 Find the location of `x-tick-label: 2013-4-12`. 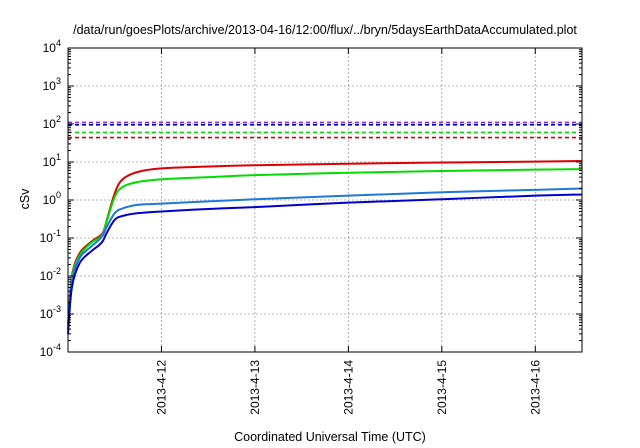

x-tick-label: 2013-4-12 is located at coordinates (161, 387).